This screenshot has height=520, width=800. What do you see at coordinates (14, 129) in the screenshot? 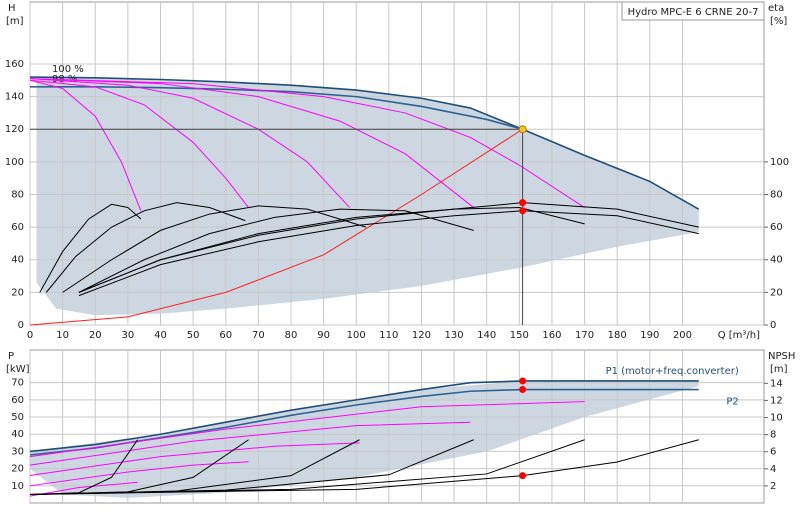
I see `y-tick-label: 120` at bounding box center [14, 129].